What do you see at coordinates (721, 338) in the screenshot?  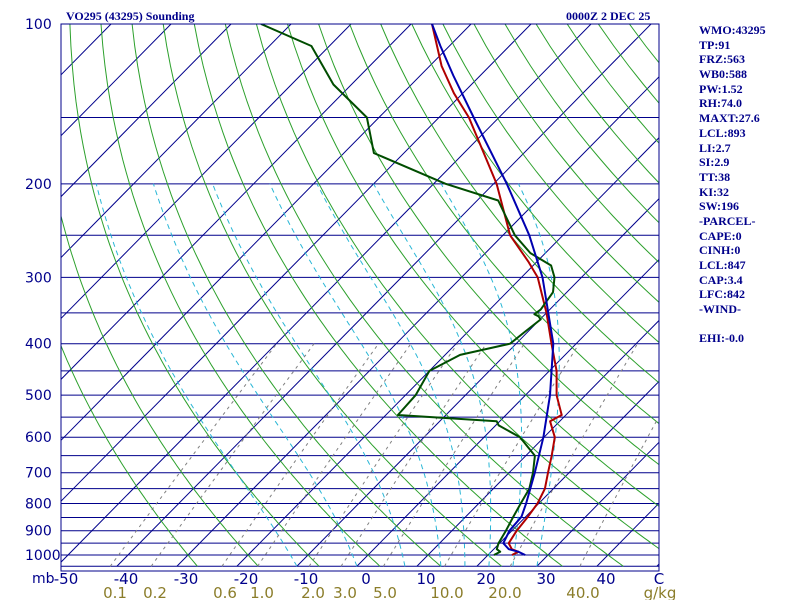 I see `index-item: EHI:-0.0` at bounding box center [721, 338].